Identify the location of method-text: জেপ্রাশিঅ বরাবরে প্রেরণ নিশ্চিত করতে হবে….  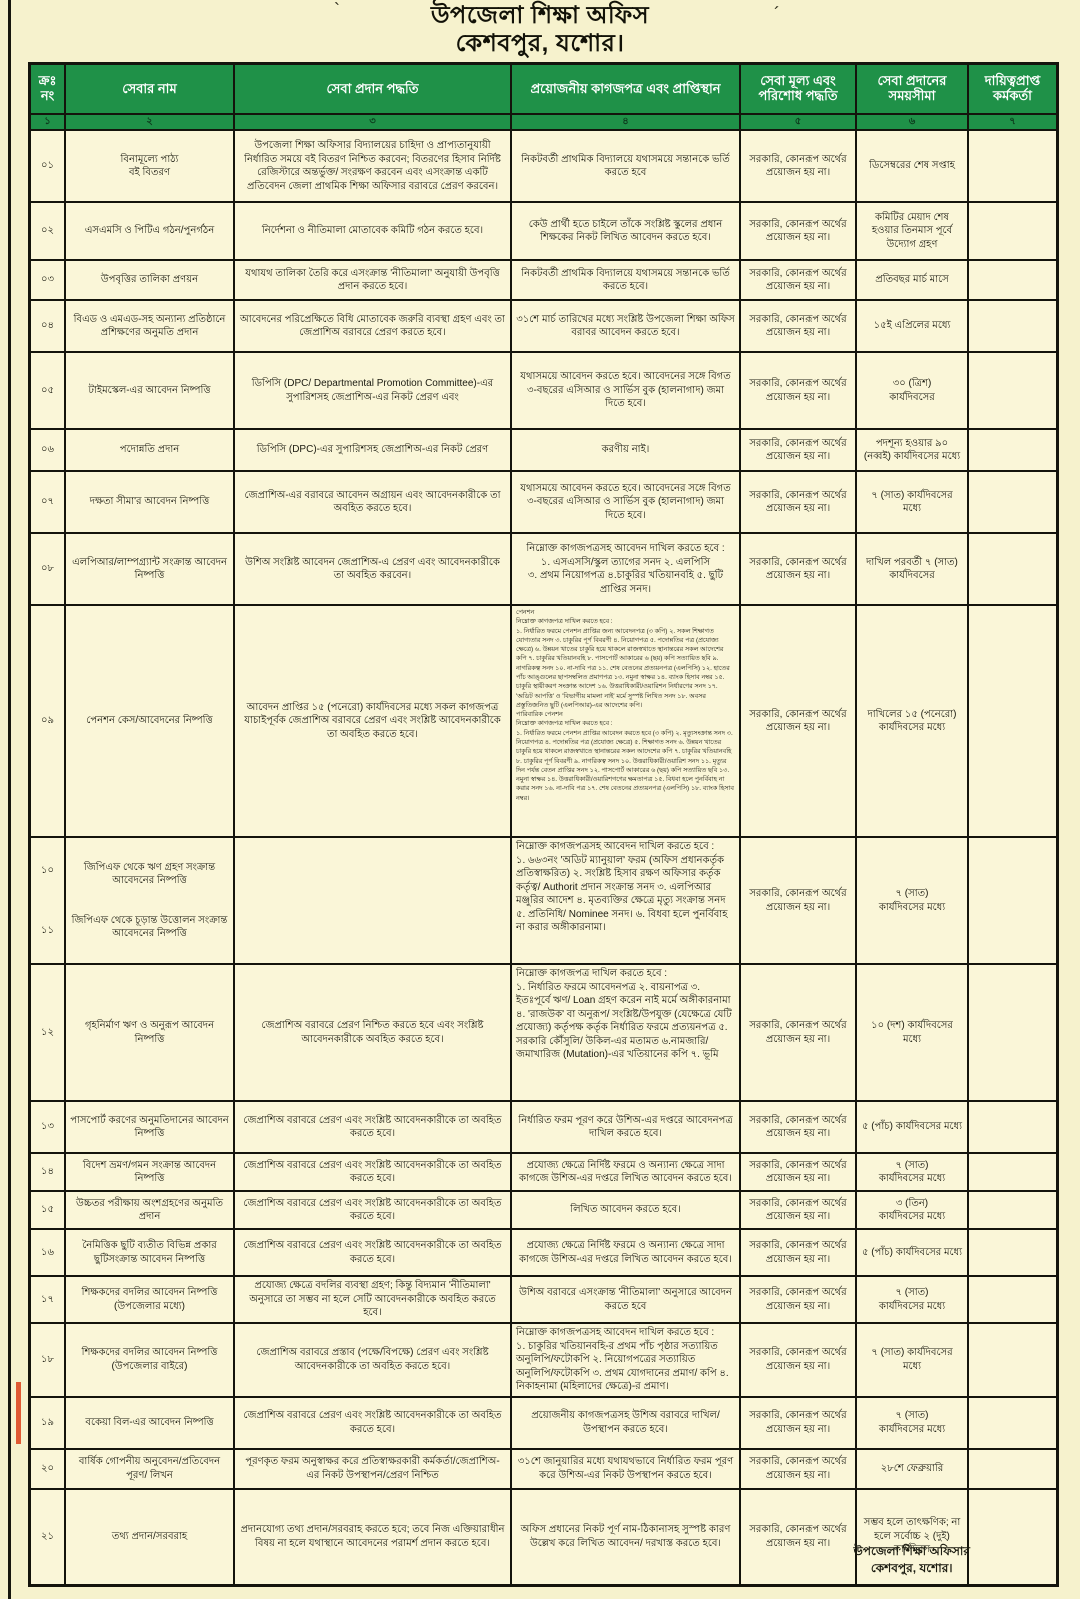
(372, 1032).